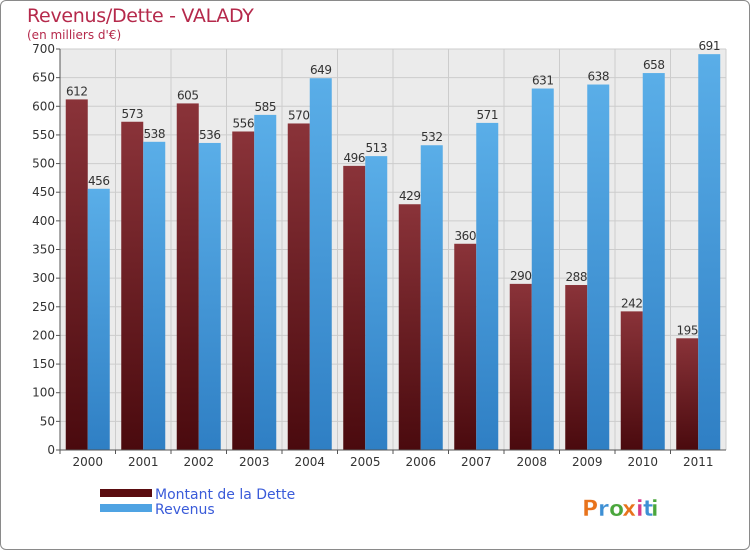 This screenshot has height=550, width=750. What do you see at coordinates (642, 462) in the screenshot?
I see `x-tick-label: 2010` at bounding box center [642, 462].